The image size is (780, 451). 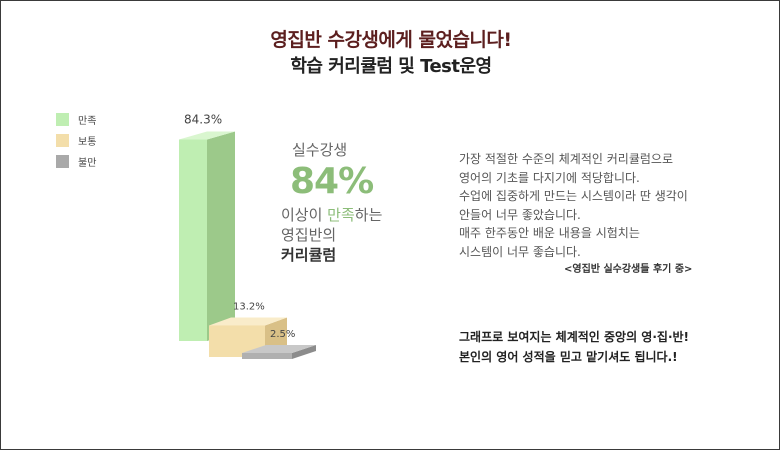 I want to click on bar-top-neutral, so click(x=248, y=321).